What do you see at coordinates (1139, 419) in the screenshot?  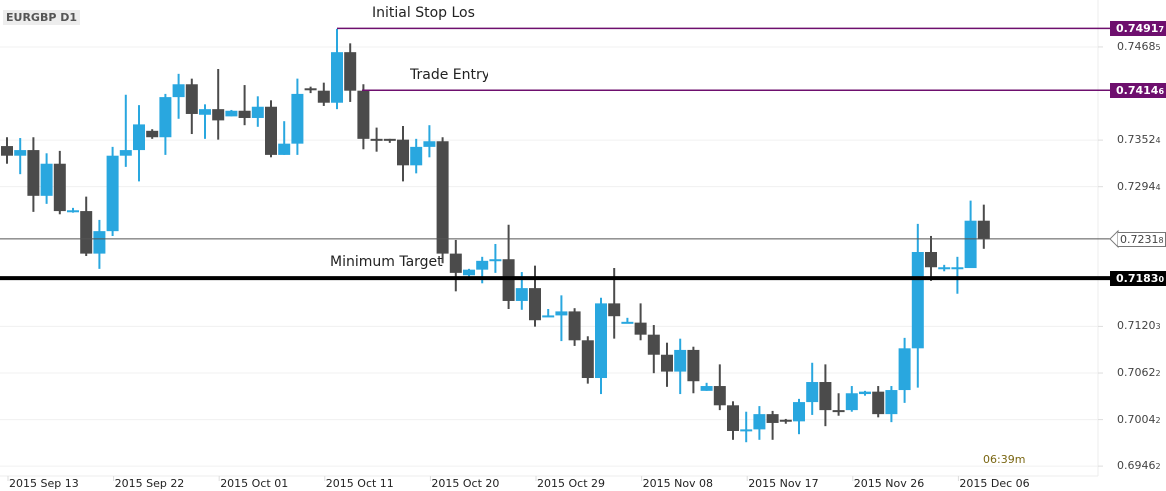 I see `y-tick-label: 0.70042` at bounding box center [1139, 419].